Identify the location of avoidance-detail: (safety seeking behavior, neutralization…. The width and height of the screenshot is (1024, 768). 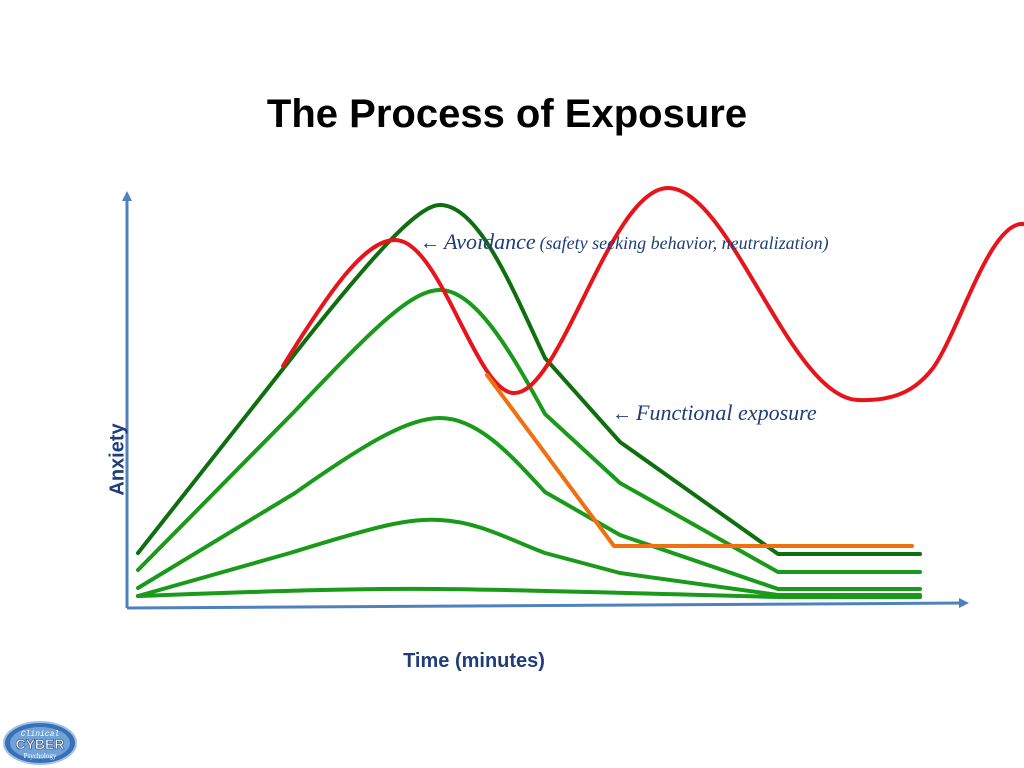
(684, 243).